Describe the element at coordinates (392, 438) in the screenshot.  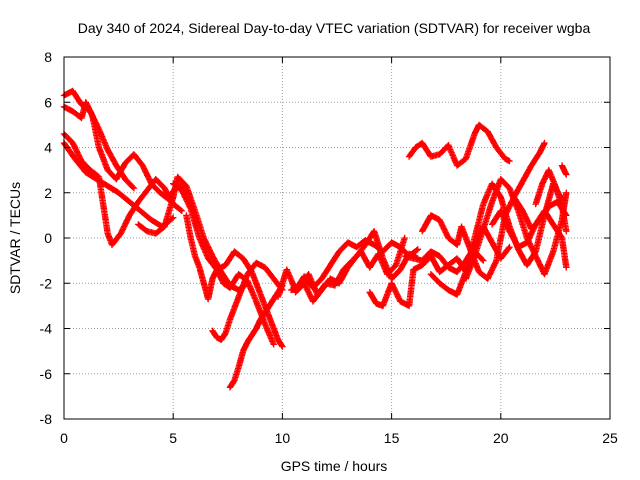
I see `x-tick-label: 15` at that location.